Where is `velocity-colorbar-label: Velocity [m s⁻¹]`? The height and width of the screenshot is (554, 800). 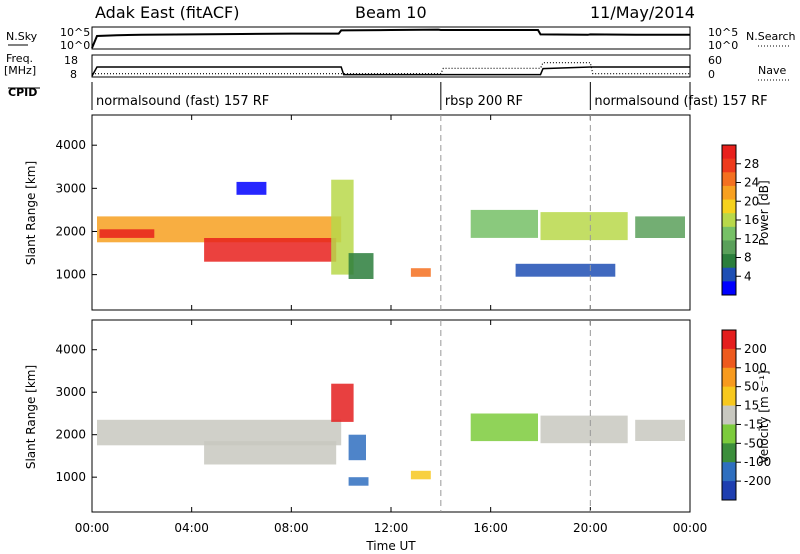
velocity-colorbar-label: Velocity [m s⁻¹] is located at coordinates (764, 416).